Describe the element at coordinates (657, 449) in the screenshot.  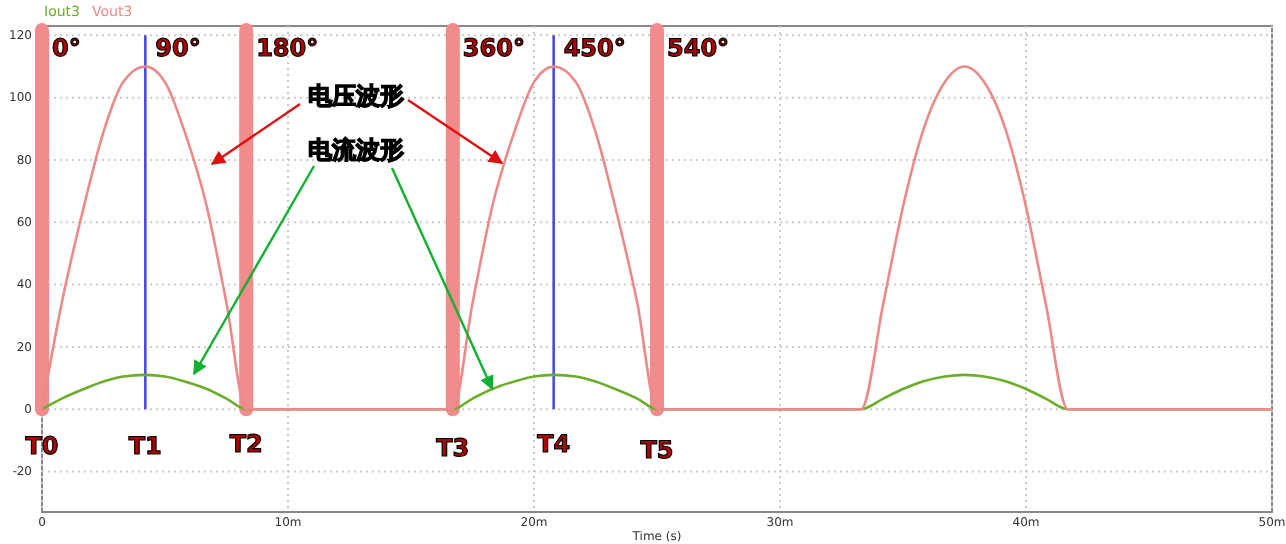
I see `annotation: T5` at that location.